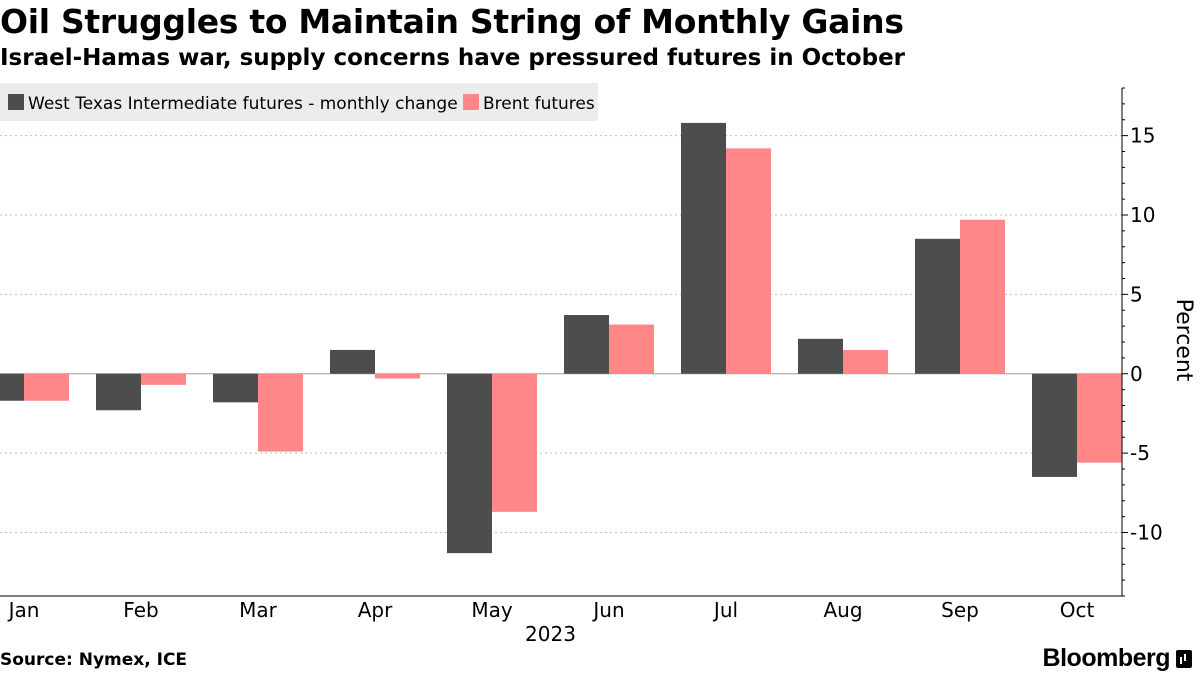 This screenshot has height=675, width=1200. What do you see at coordinates (1106, 658) in the screenshot?
I see `brand-text: Bloomberg` at bounding box center [1106, 658].